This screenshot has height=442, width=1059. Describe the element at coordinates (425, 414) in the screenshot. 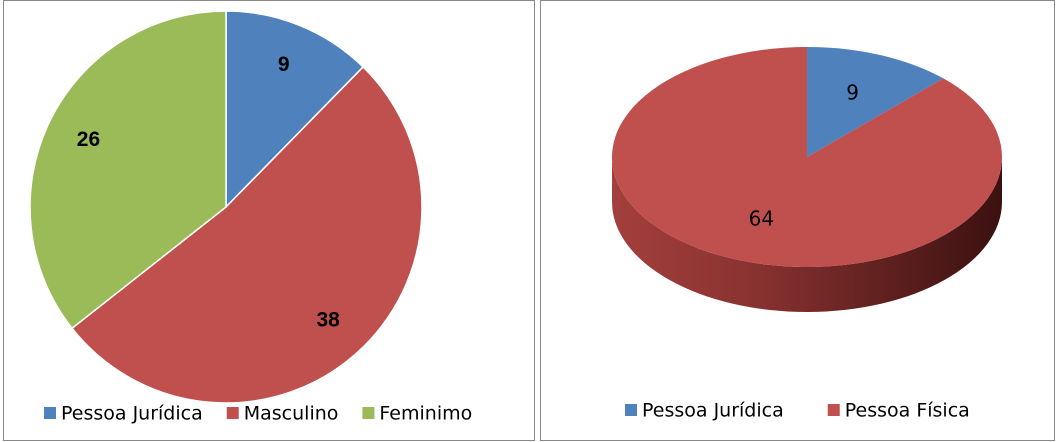

I see `legend-label: Feminimo` at that location.